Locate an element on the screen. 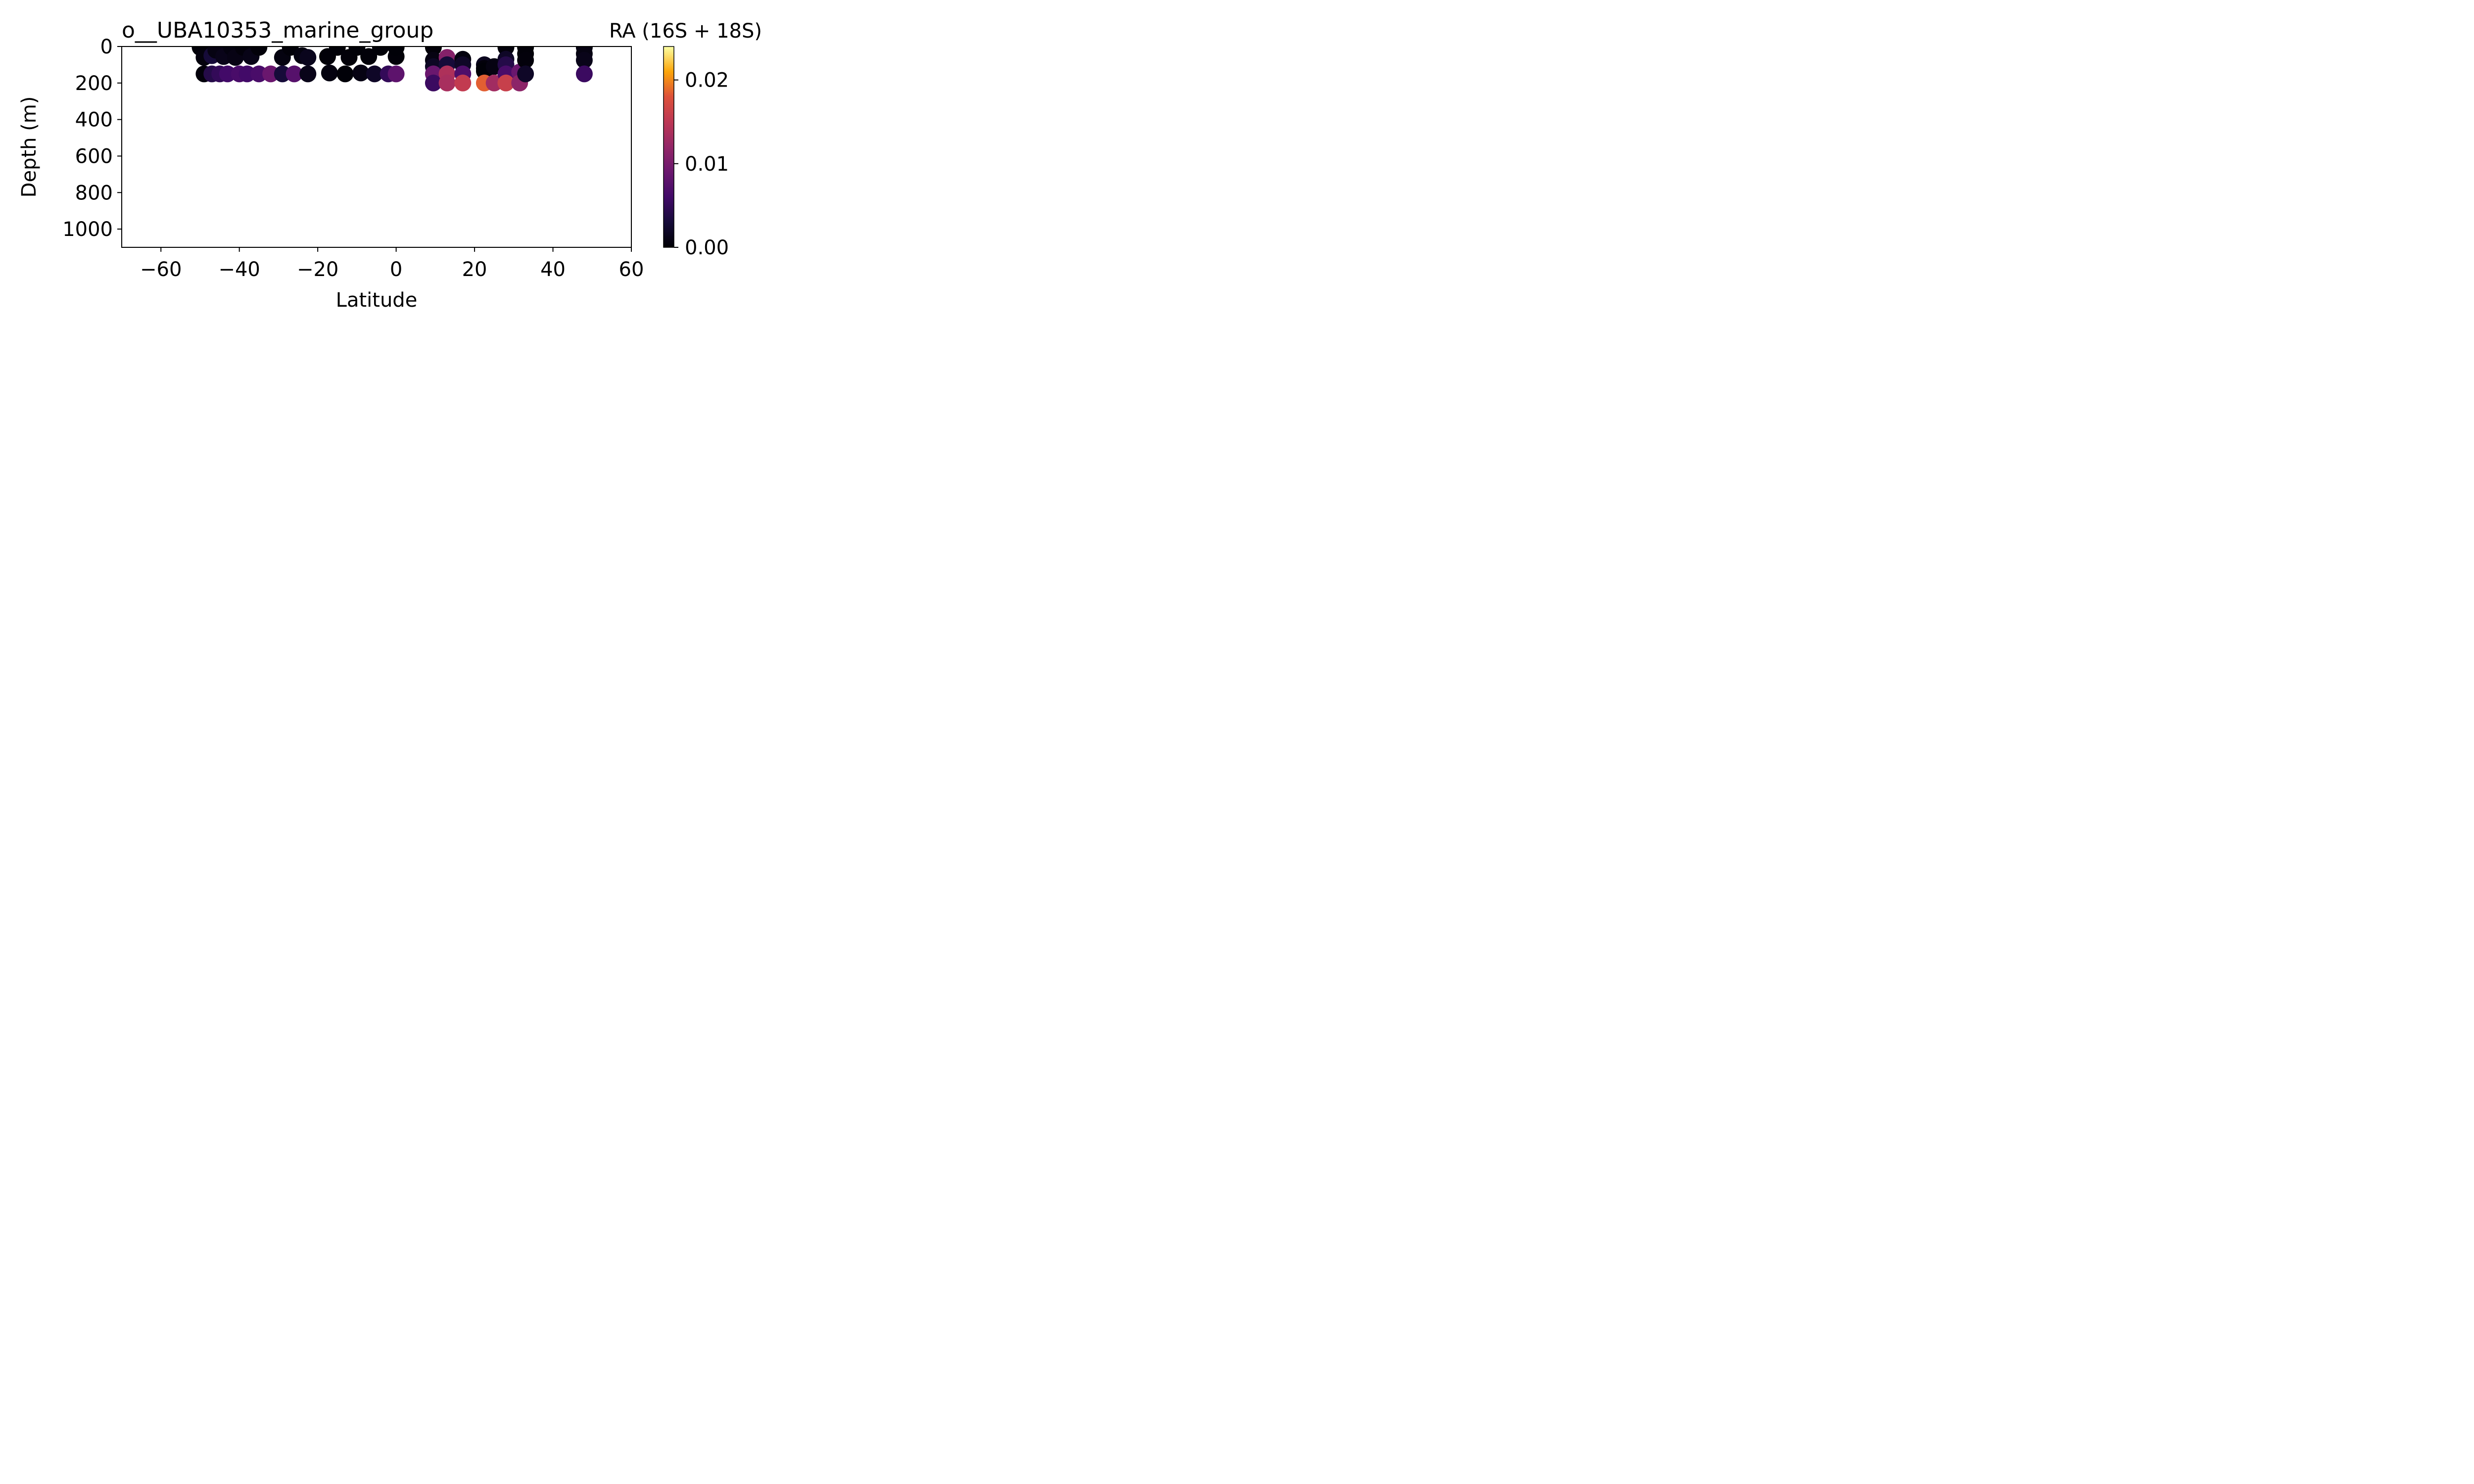  chart-title: o__UBA10353_marine_group is located at coordinates (278, 30).